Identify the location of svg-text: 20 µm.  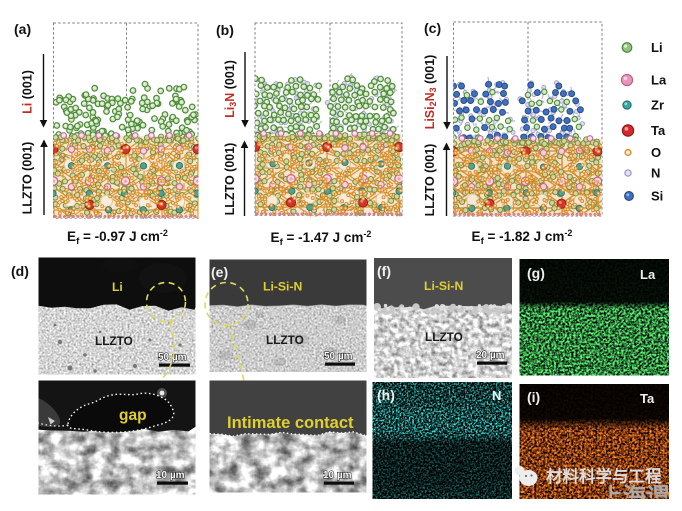
(490, 355).